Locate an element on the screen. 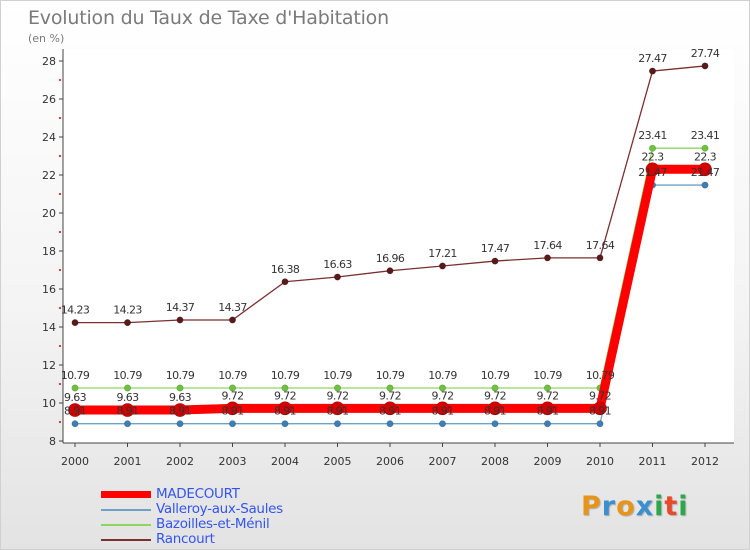 The image size is (750, 550). logo-letter: P is located at coordinates (591, 506).